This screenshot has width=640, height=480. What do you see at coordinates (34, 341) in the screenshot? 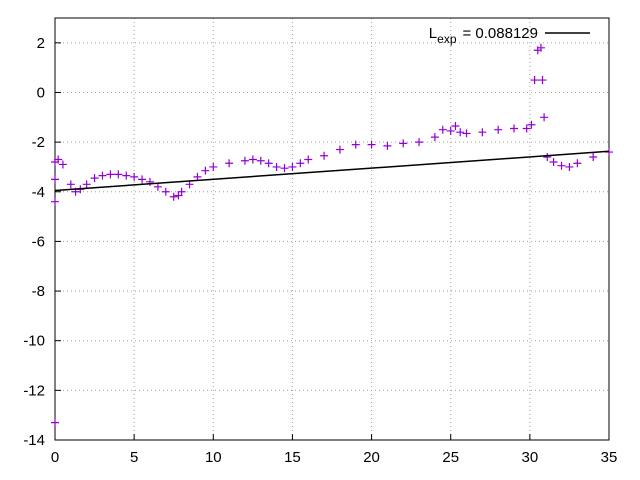
I see `y-tick-label: -10` at bounding box center [34, 341].